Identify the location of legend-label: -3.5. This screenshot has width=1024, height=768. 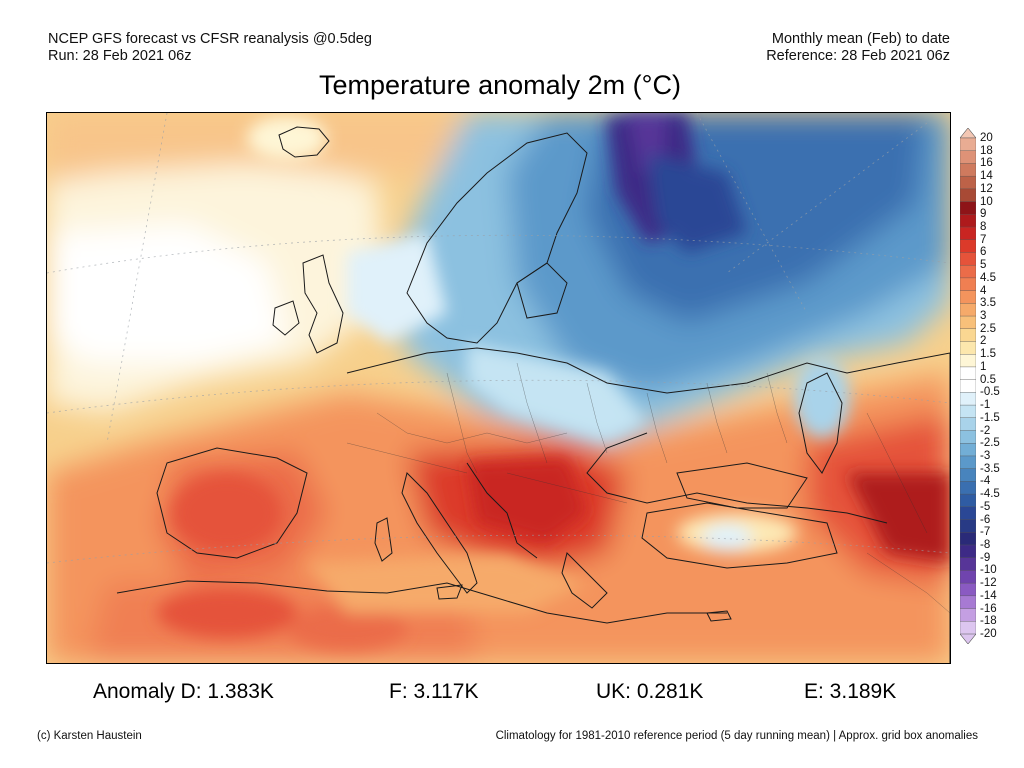
(990, 468).